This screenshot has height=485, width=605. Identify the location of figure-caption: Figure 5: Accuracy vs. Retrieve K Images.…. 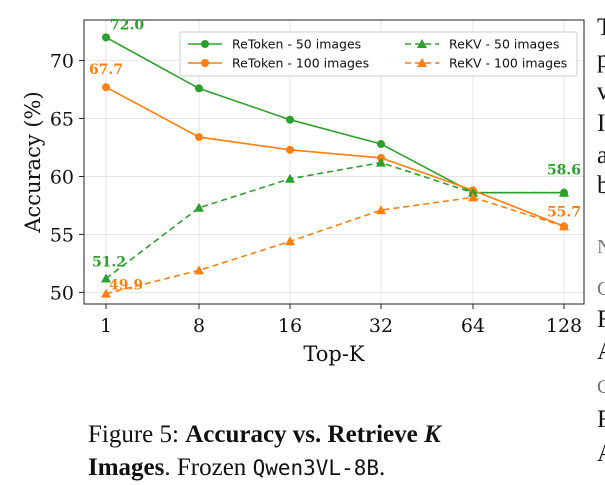
(323, 451).